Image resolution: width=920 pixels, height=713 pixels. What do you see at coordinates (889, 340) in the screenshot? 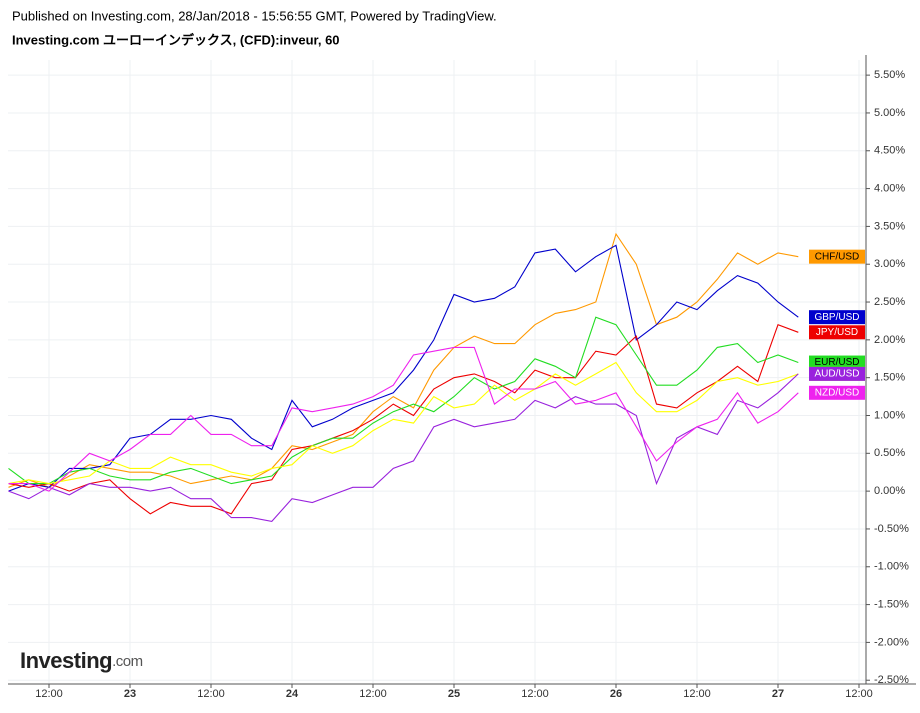
I see `y-tick-label: 2.00%` at bounding box center [889, 340].